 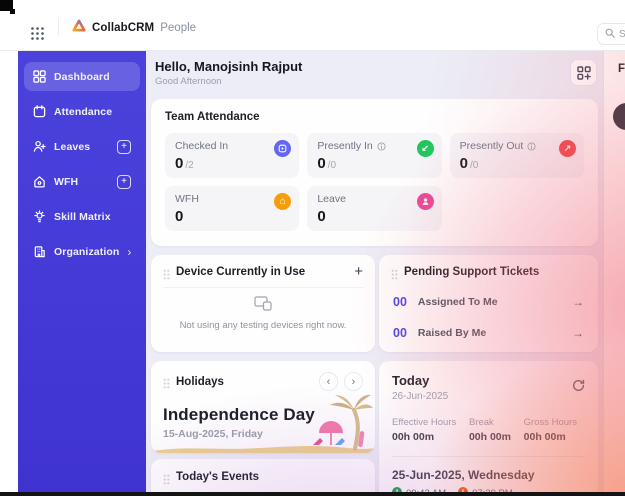 What do you see at coordinates (213, 434) in the screenshot?
I see `holiday-date: 15-Aug-2025, Friday` at bounding box center [213, 434].